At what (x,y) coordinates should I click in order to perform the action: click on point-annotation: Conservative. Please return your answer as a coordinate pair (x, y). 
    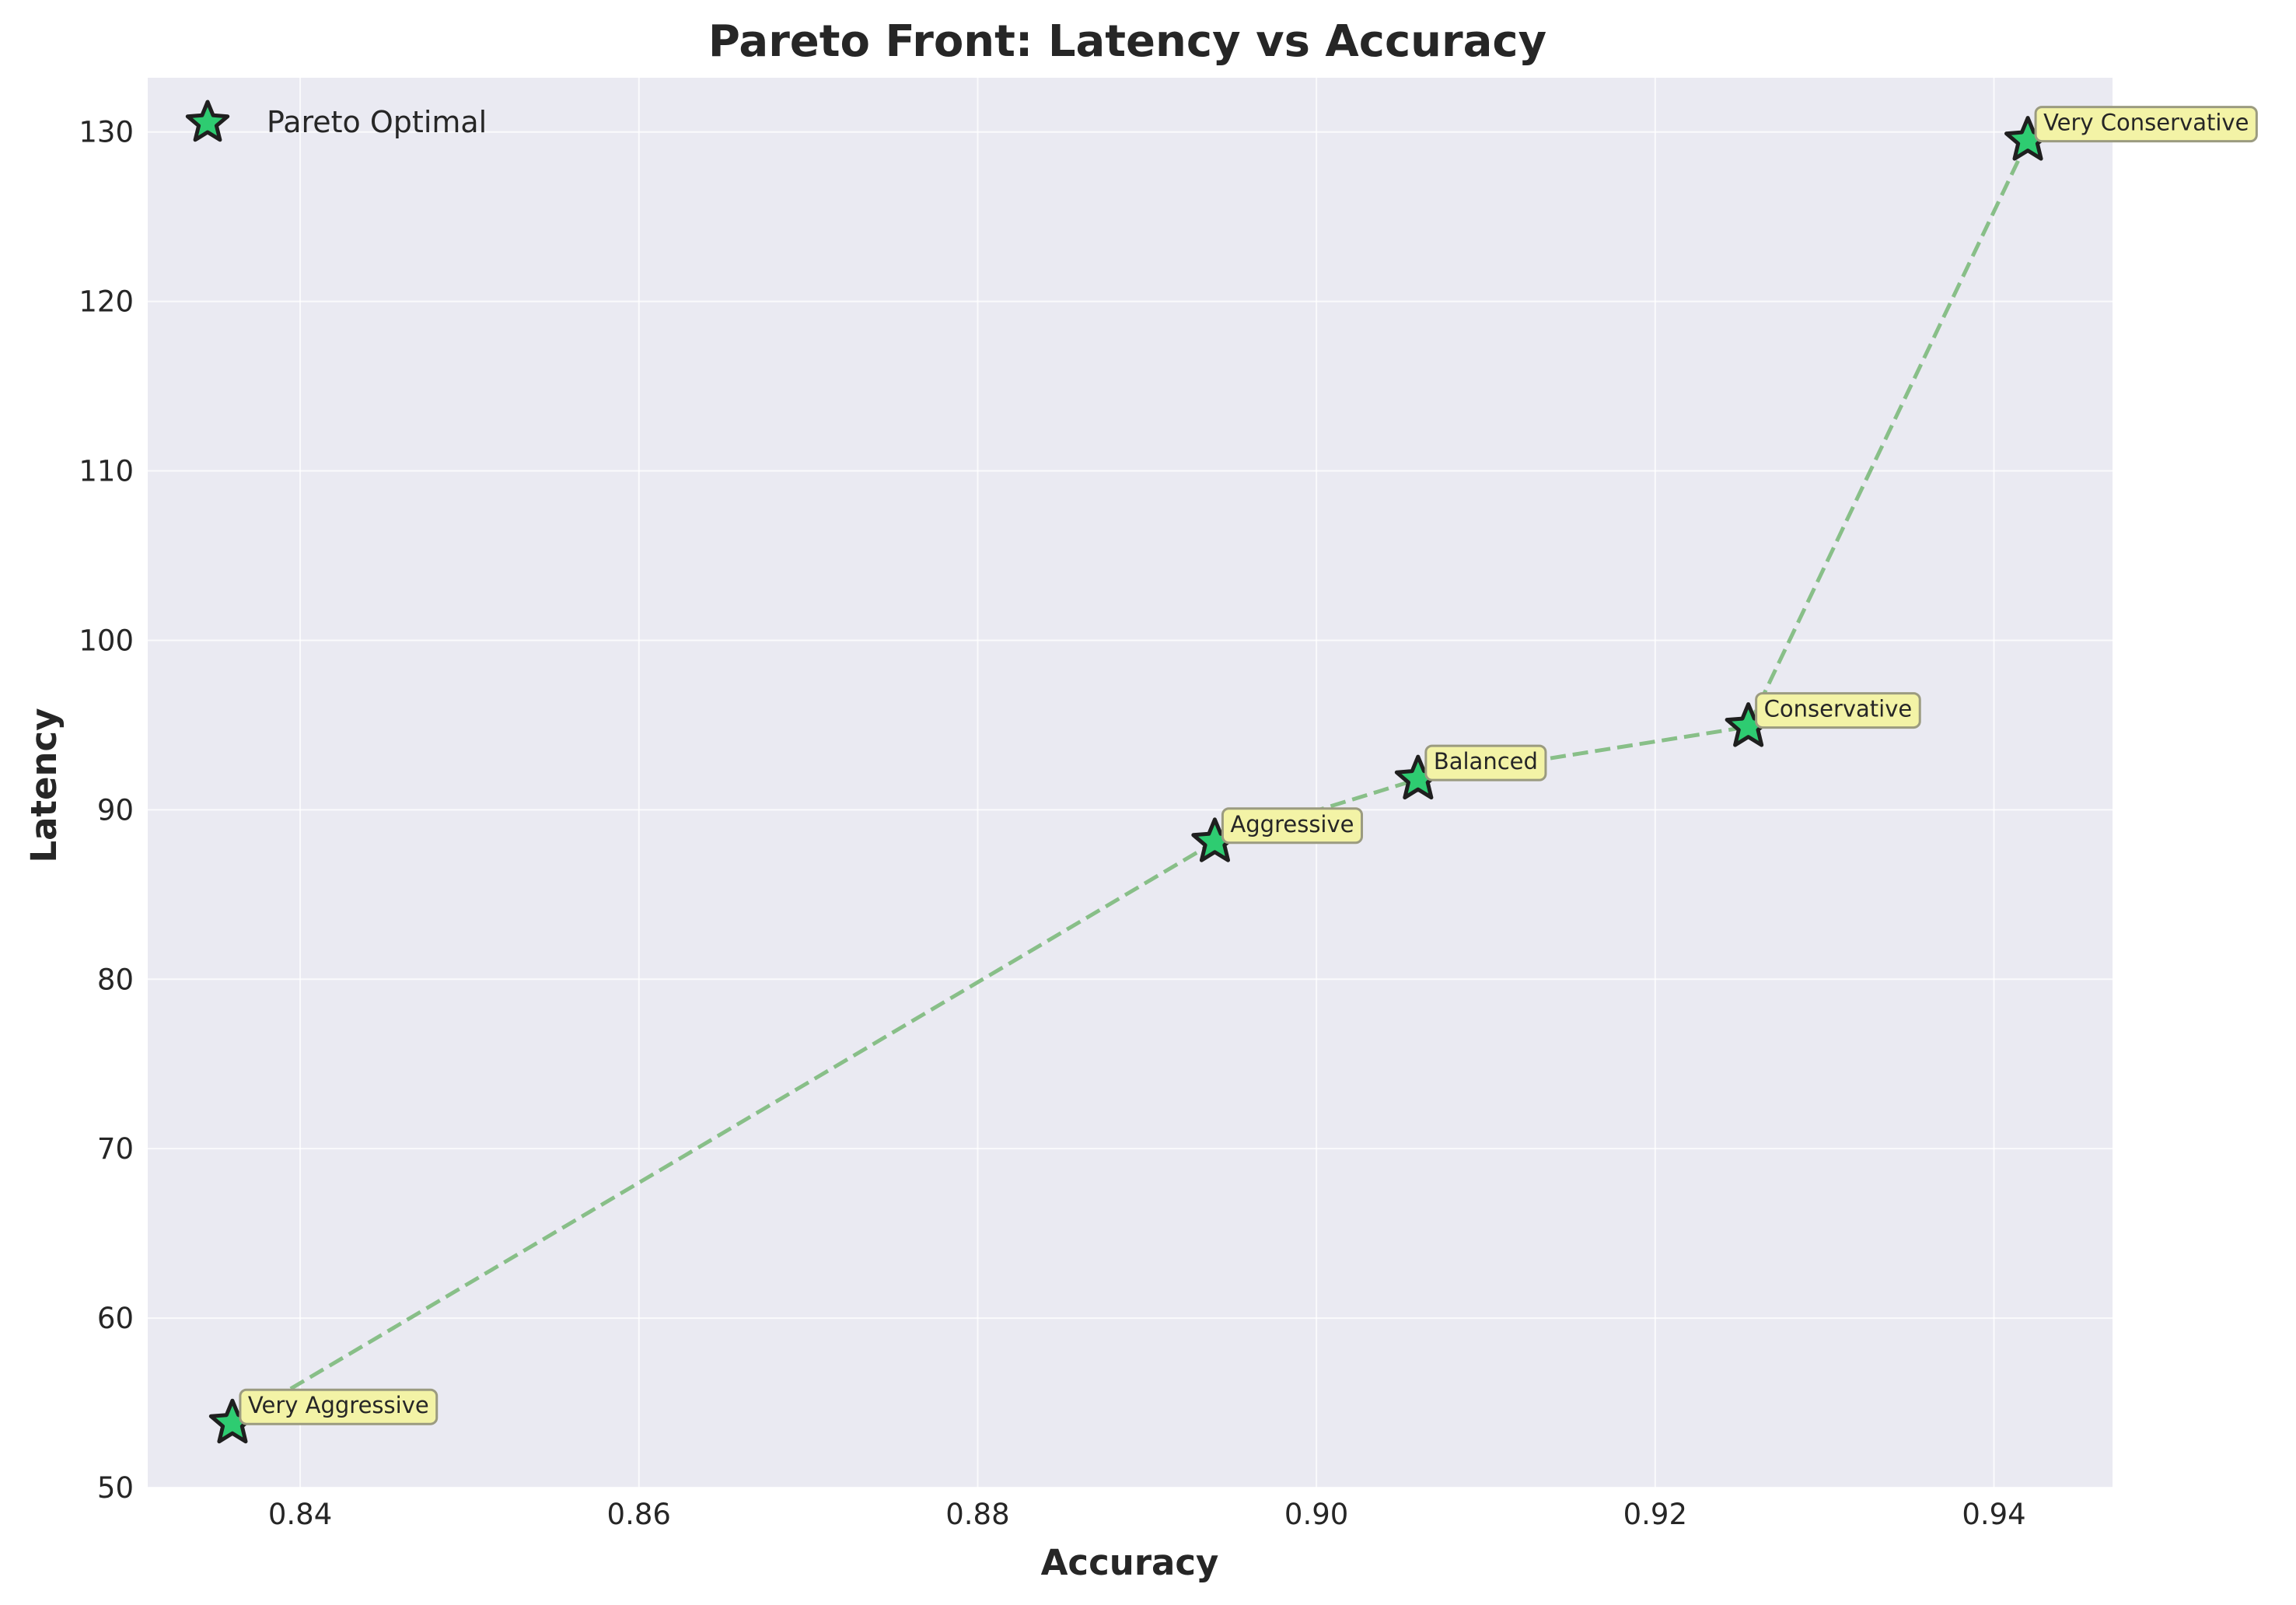
    Looking at the image, I should click on (1838, 711).